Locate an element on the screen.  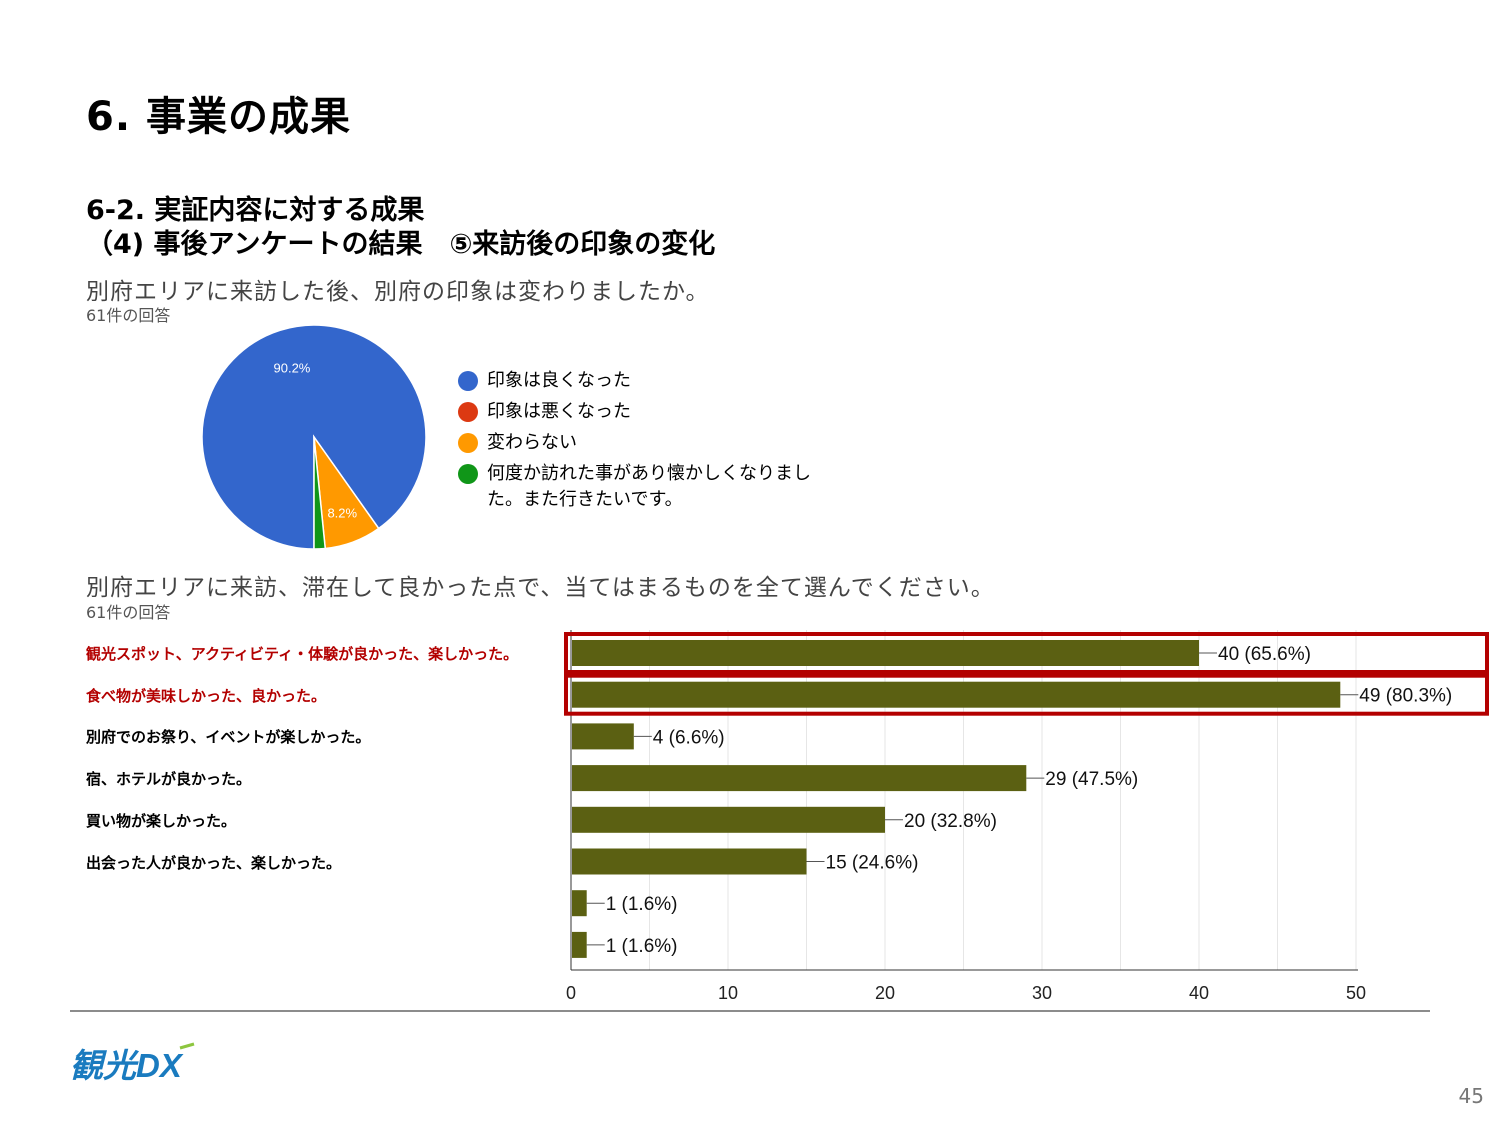
logo-text: 観光DX is located at coordinates (127, 1065).